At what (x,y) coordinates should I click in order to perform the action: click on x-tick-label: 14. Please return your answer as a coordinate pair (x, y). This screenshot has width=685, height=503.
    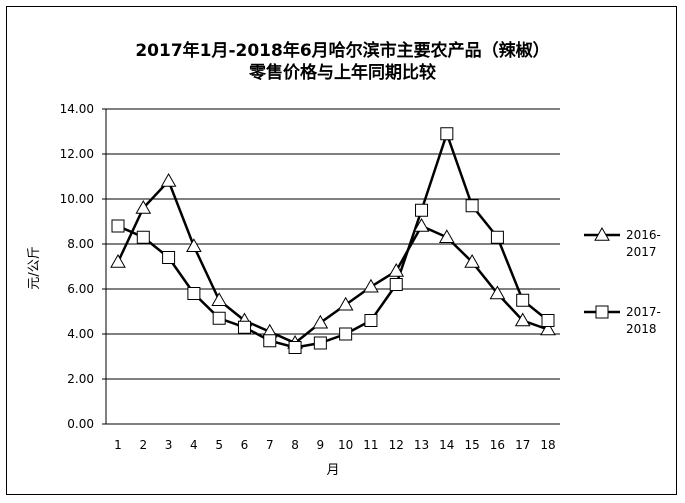
    Looking at the image, I should click on (446, 445).